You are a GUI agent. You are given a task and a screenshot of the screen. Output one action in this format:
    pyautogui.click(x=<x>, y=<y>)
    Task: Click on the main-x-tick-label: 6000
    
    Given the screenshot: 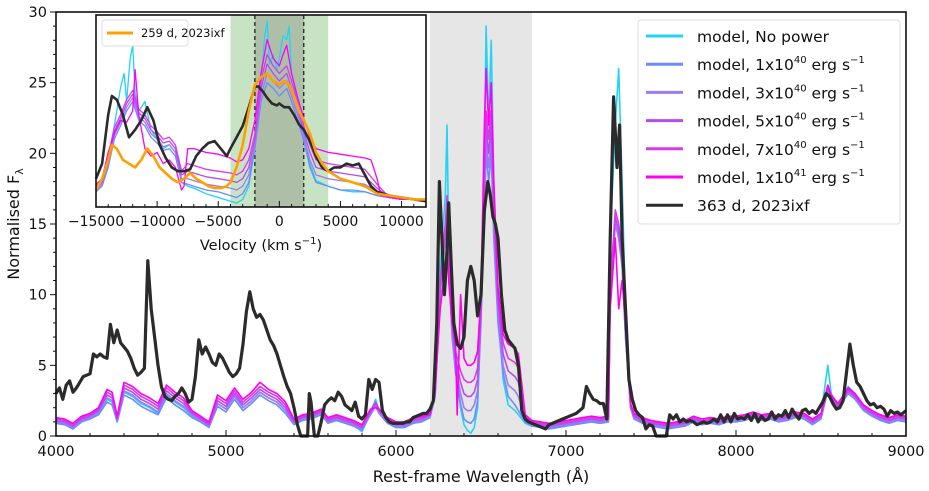 What is the action you would take?
    pyautogui.click(x=396, y=452)
    